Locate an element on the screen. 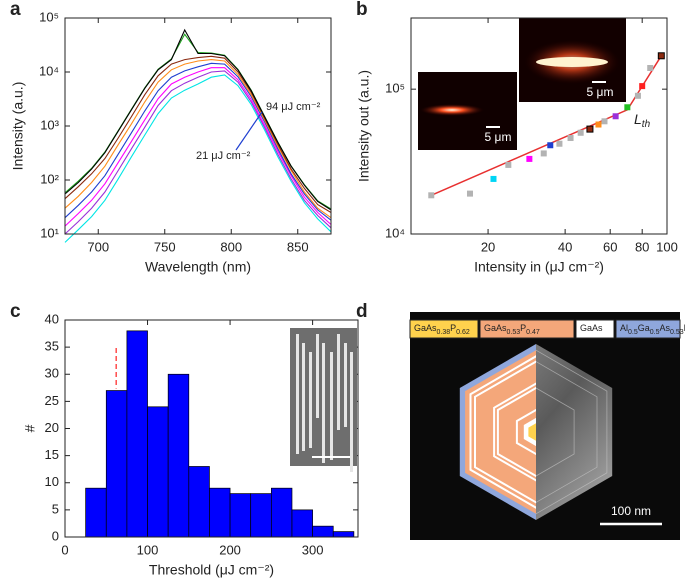 The height and width of the screenshot is (584, 685). legend-main: GaAs is located at coordinates (495, 328).